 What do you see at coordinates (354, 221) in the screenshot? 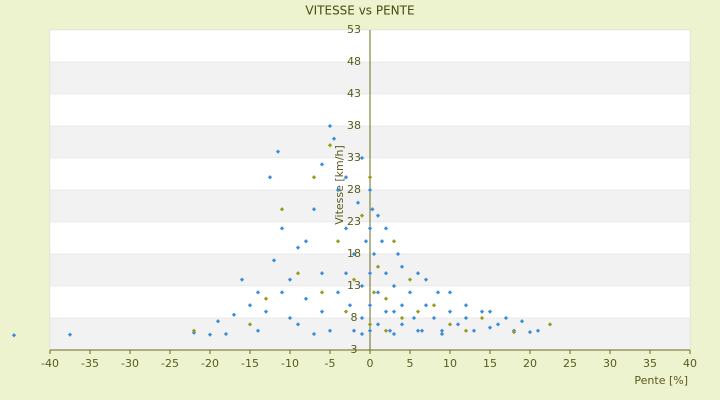
I see `y-tick-label: 23` at bounding box center [354, 221].